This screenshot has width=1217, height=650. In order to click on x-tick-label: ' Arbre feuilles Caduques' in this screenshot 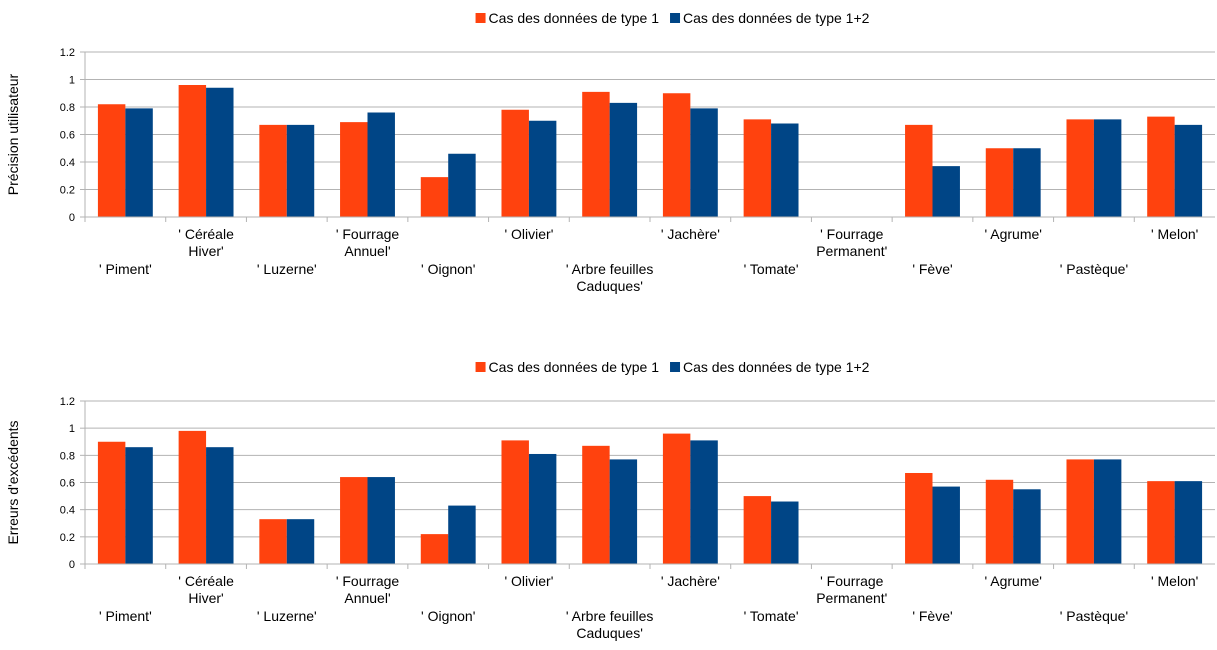, I will do `click(610, 277)`.